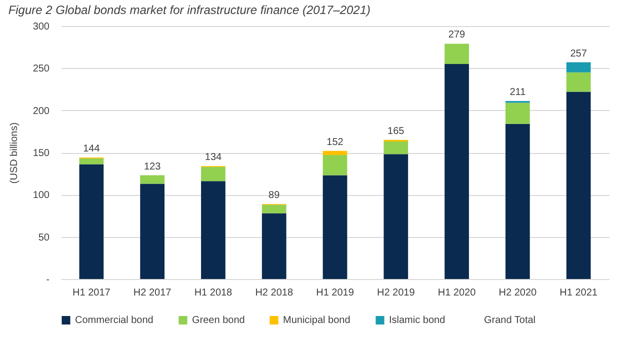 The width and height of the screenshot is (629, 337). I want to click on total-label: 165, so click(396, 131).